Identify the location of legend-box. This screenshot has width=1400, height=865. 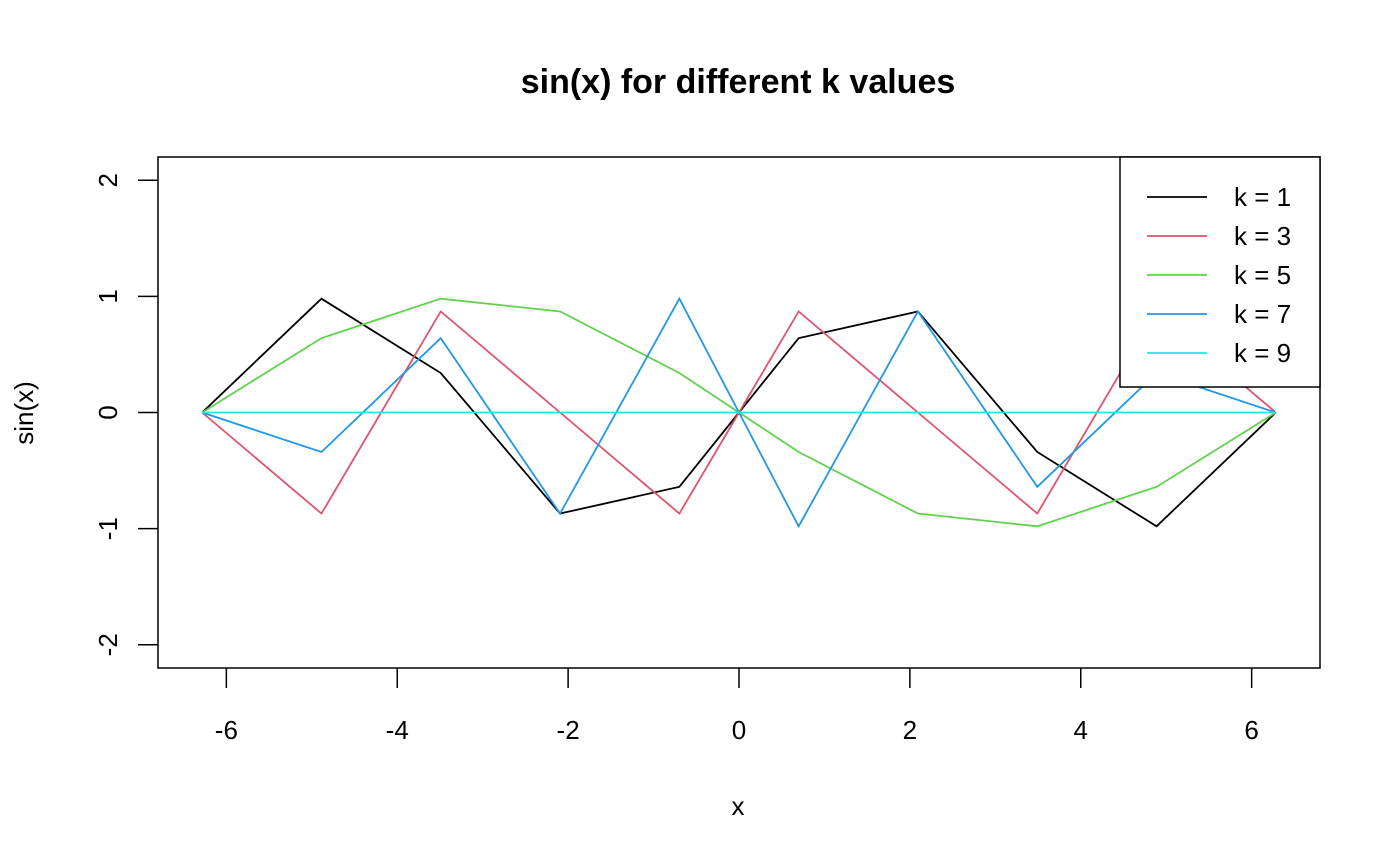
(1220, 272).